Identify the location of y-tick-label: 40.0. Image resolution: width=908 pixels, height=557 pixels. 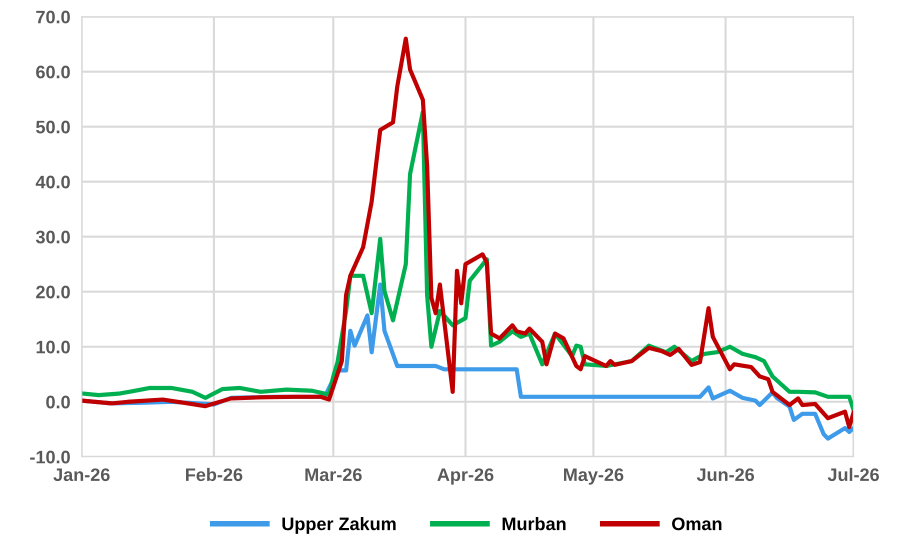
(53, 182).